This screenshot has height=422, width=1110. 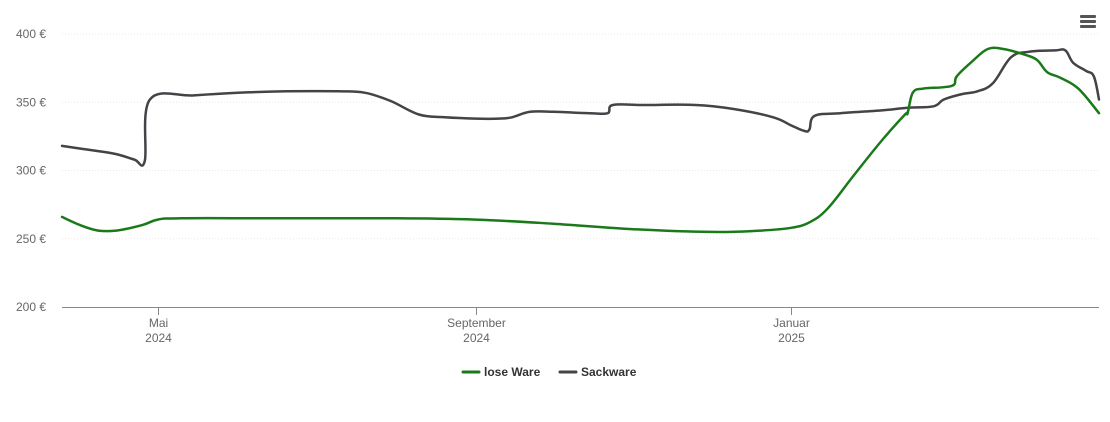 I want to click on hamburger-menu-icon, so click(x=1088, y=21).